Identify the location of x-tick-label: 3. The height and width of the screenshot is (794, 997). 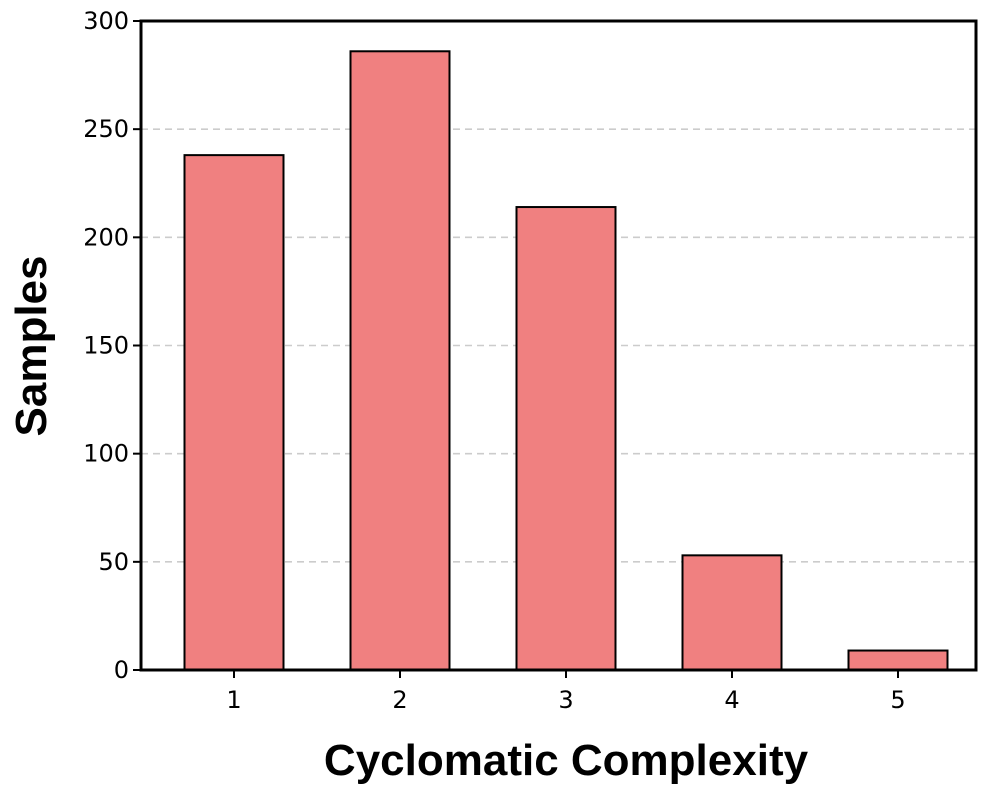
(565, 700).